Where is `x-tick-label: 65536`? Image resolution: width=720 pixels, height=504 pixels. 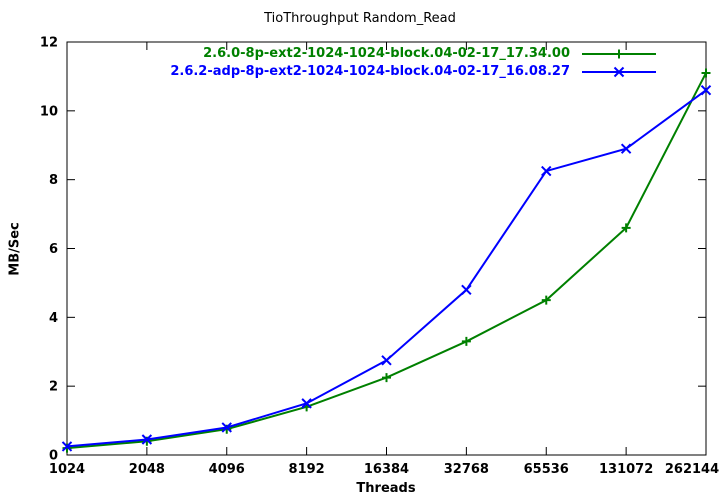
x-tick-label: 65536 is located at coordinates (546, 469).